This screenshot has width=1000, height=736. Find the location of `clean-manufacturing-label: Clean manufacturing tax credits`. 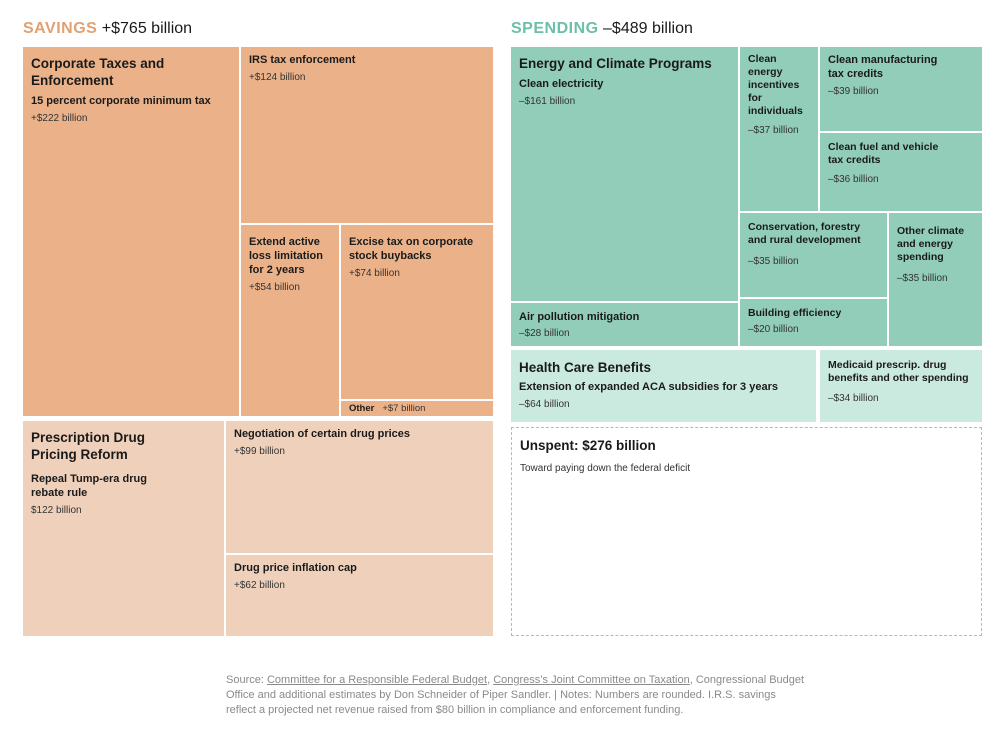

clean-manufacturing-label: Clean manufacturing tax credits is located at coordinates (883, 67).